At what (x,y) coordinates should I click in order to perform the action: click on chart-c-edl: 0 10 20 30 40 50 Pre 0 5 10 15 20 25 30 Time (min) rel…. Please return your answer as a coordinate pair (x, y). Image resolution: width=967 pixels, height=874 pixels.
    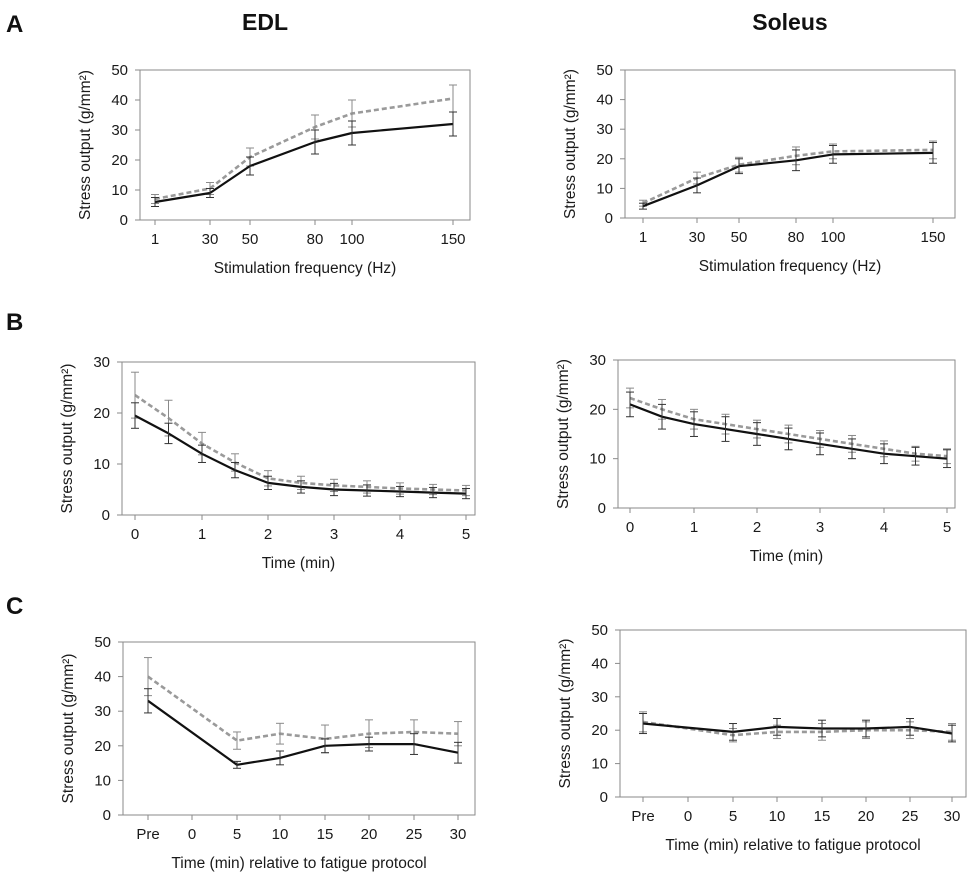
    Looking at the image, I should click on (268, 753).